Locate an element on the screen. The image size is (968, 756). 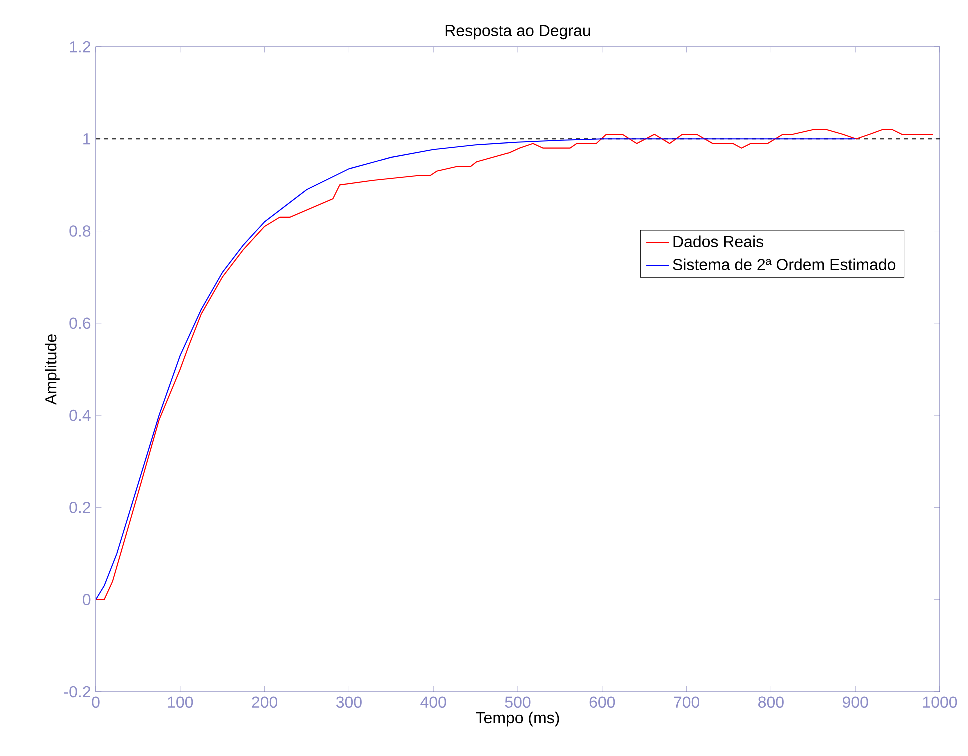
chart-title: Resposta ao Degrau is located at coordinates (518, 32).